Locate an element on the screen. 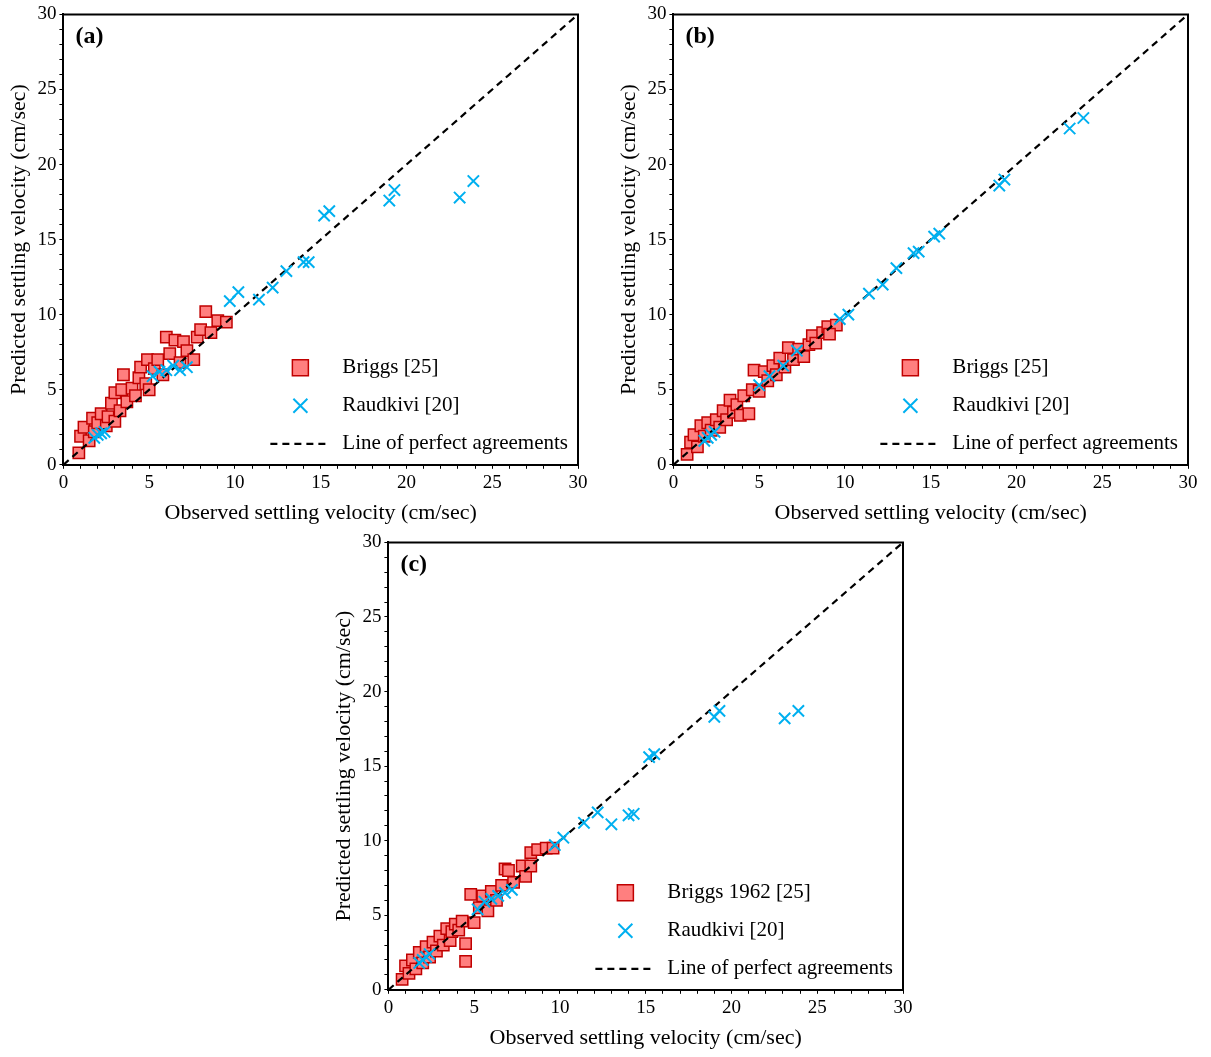 This screenshot has width=1211, height=1057. annotation: (b) is located at coordinates (700, 34).